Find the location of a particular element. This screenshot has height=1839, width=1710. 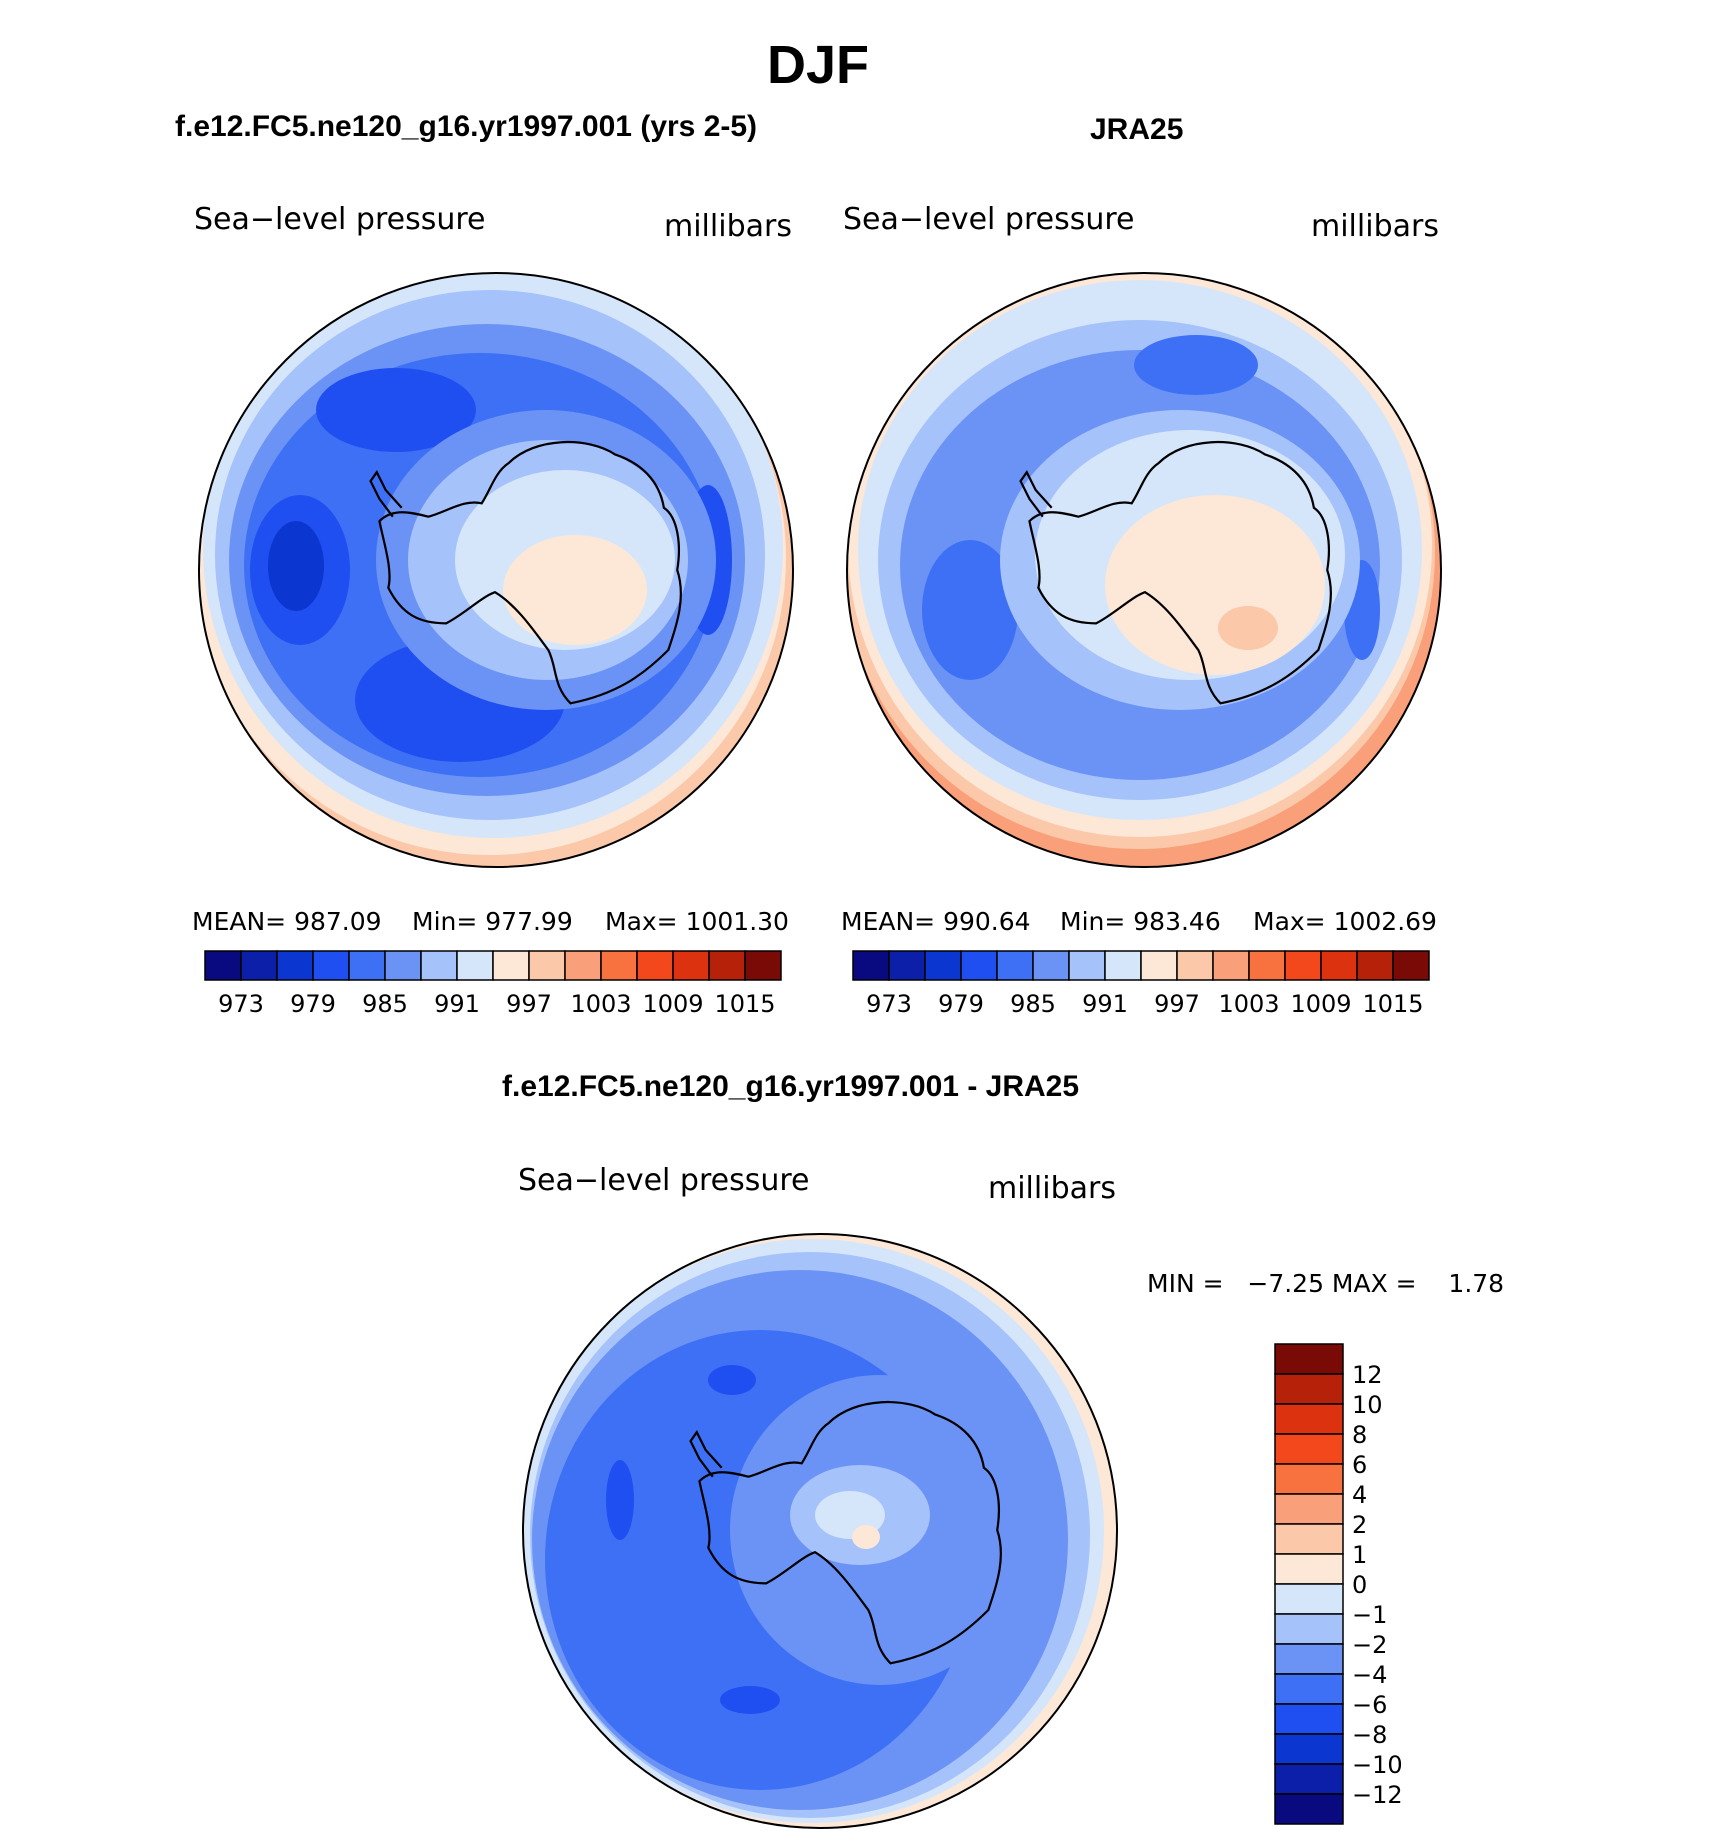

model-variable-label: Sea−level pressure is located at coordinates (340, 219).